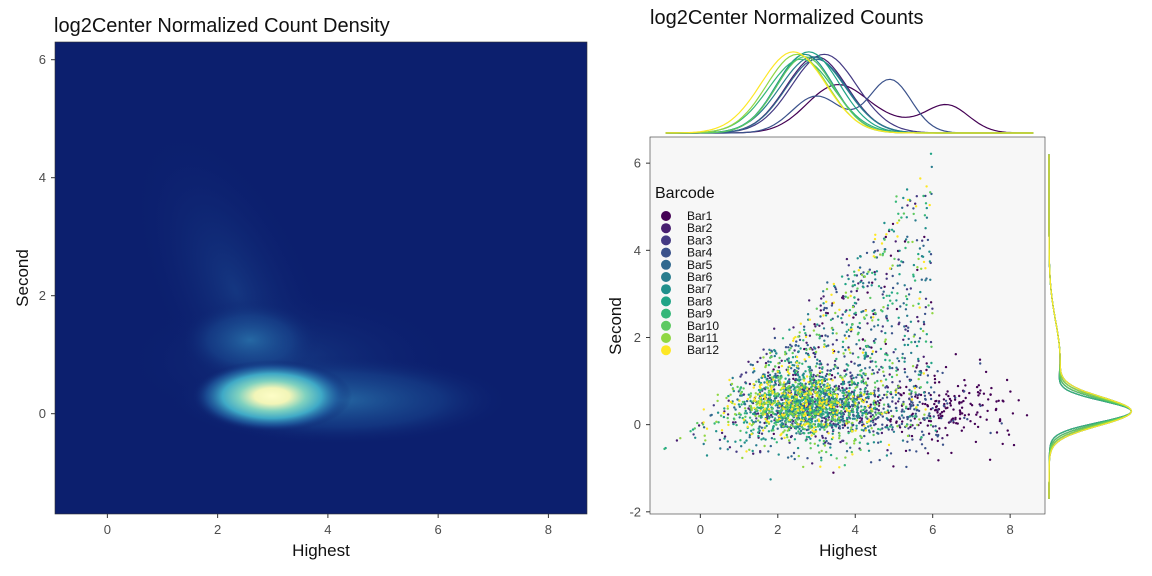 This screenshot has width=1152, height=576. What do you see at coordinates (849, 92) in the screenshot?
I see `top-density-curve` at bounding box center [849, 92].